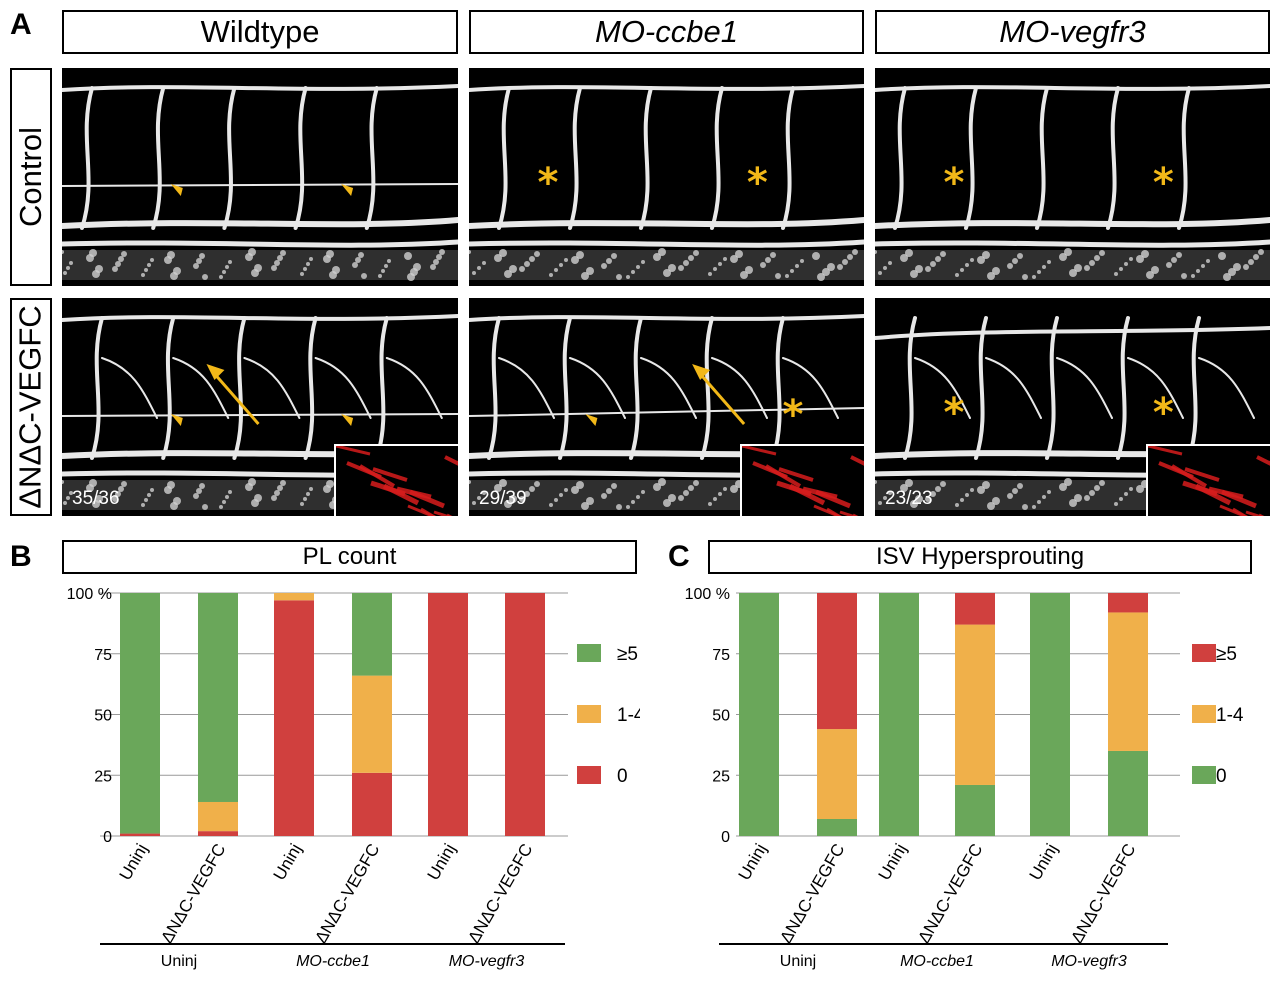 The width and height of the screenshot is (1280, 986). I want to click on micrograph-ccbe1-vegfc: * 29/39, so click(666, 407).